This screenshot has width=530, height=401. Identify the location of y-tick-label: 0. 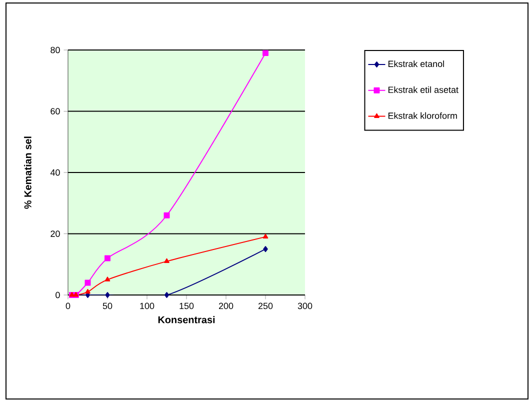
(58, 295).